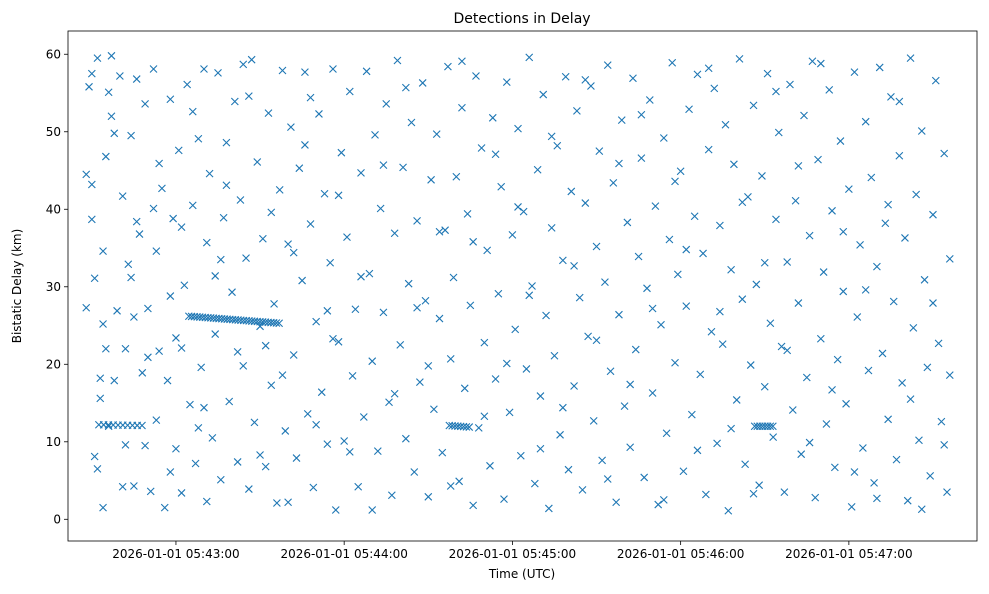 The width and height of the screenshot is (989, 594). What do you see at coordinates (53, 287) in the screenshot?
I see `y-tick-label: 30` at bounding box center [53, 287].